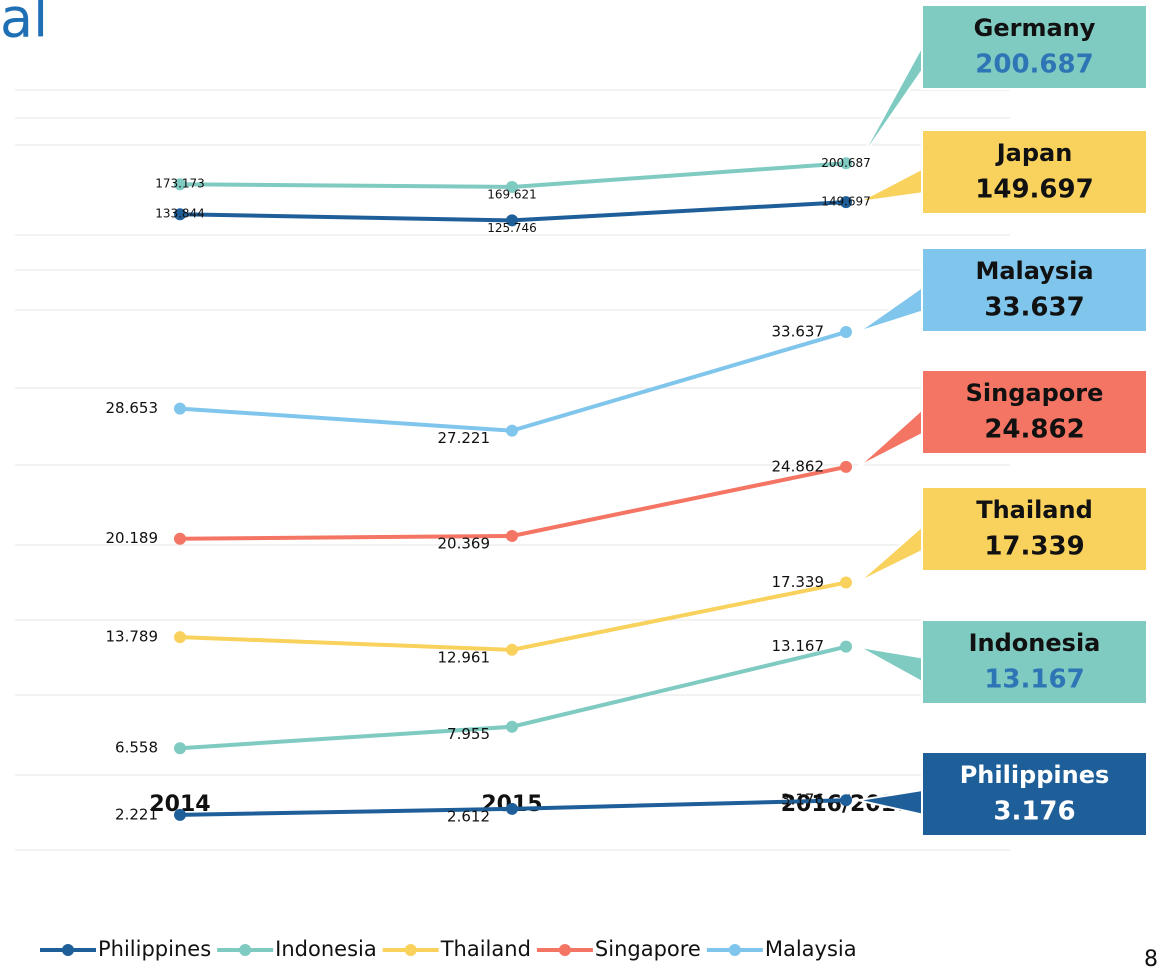  What do you see at coordinates (1034, 547) in the screenshot?
I see `callout-value: 17.339` at bounding box center [1034, 547].